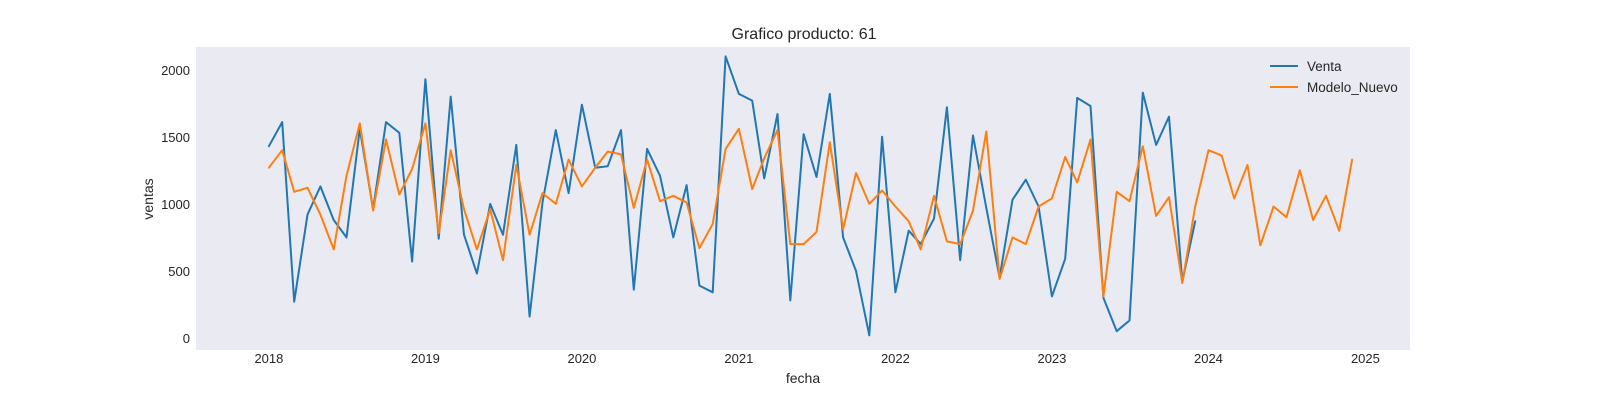 The height and width of the screenshot is (400, 1600). I want to click on y-tick-label: 500, so click(179, 271).